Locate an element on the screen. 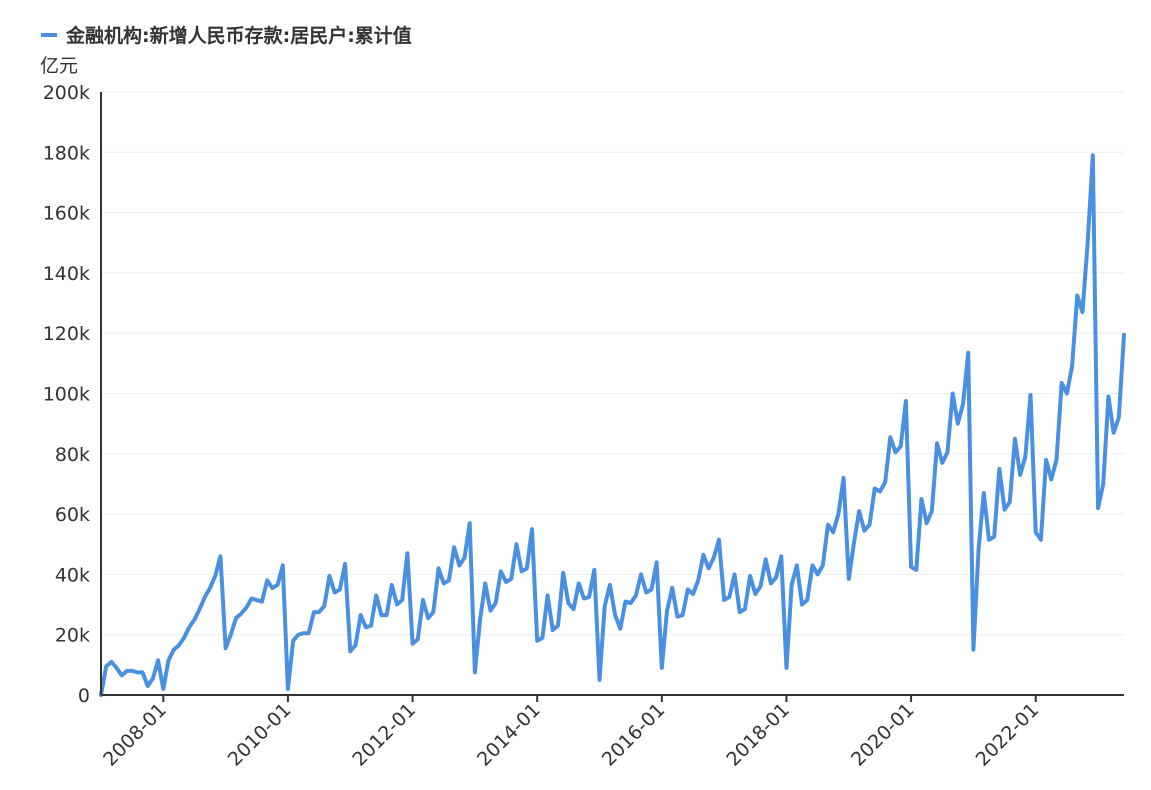 The width and height of the screenshot is (1151, 790). y-tick-label: 100k is located at coordinates (66, 395).